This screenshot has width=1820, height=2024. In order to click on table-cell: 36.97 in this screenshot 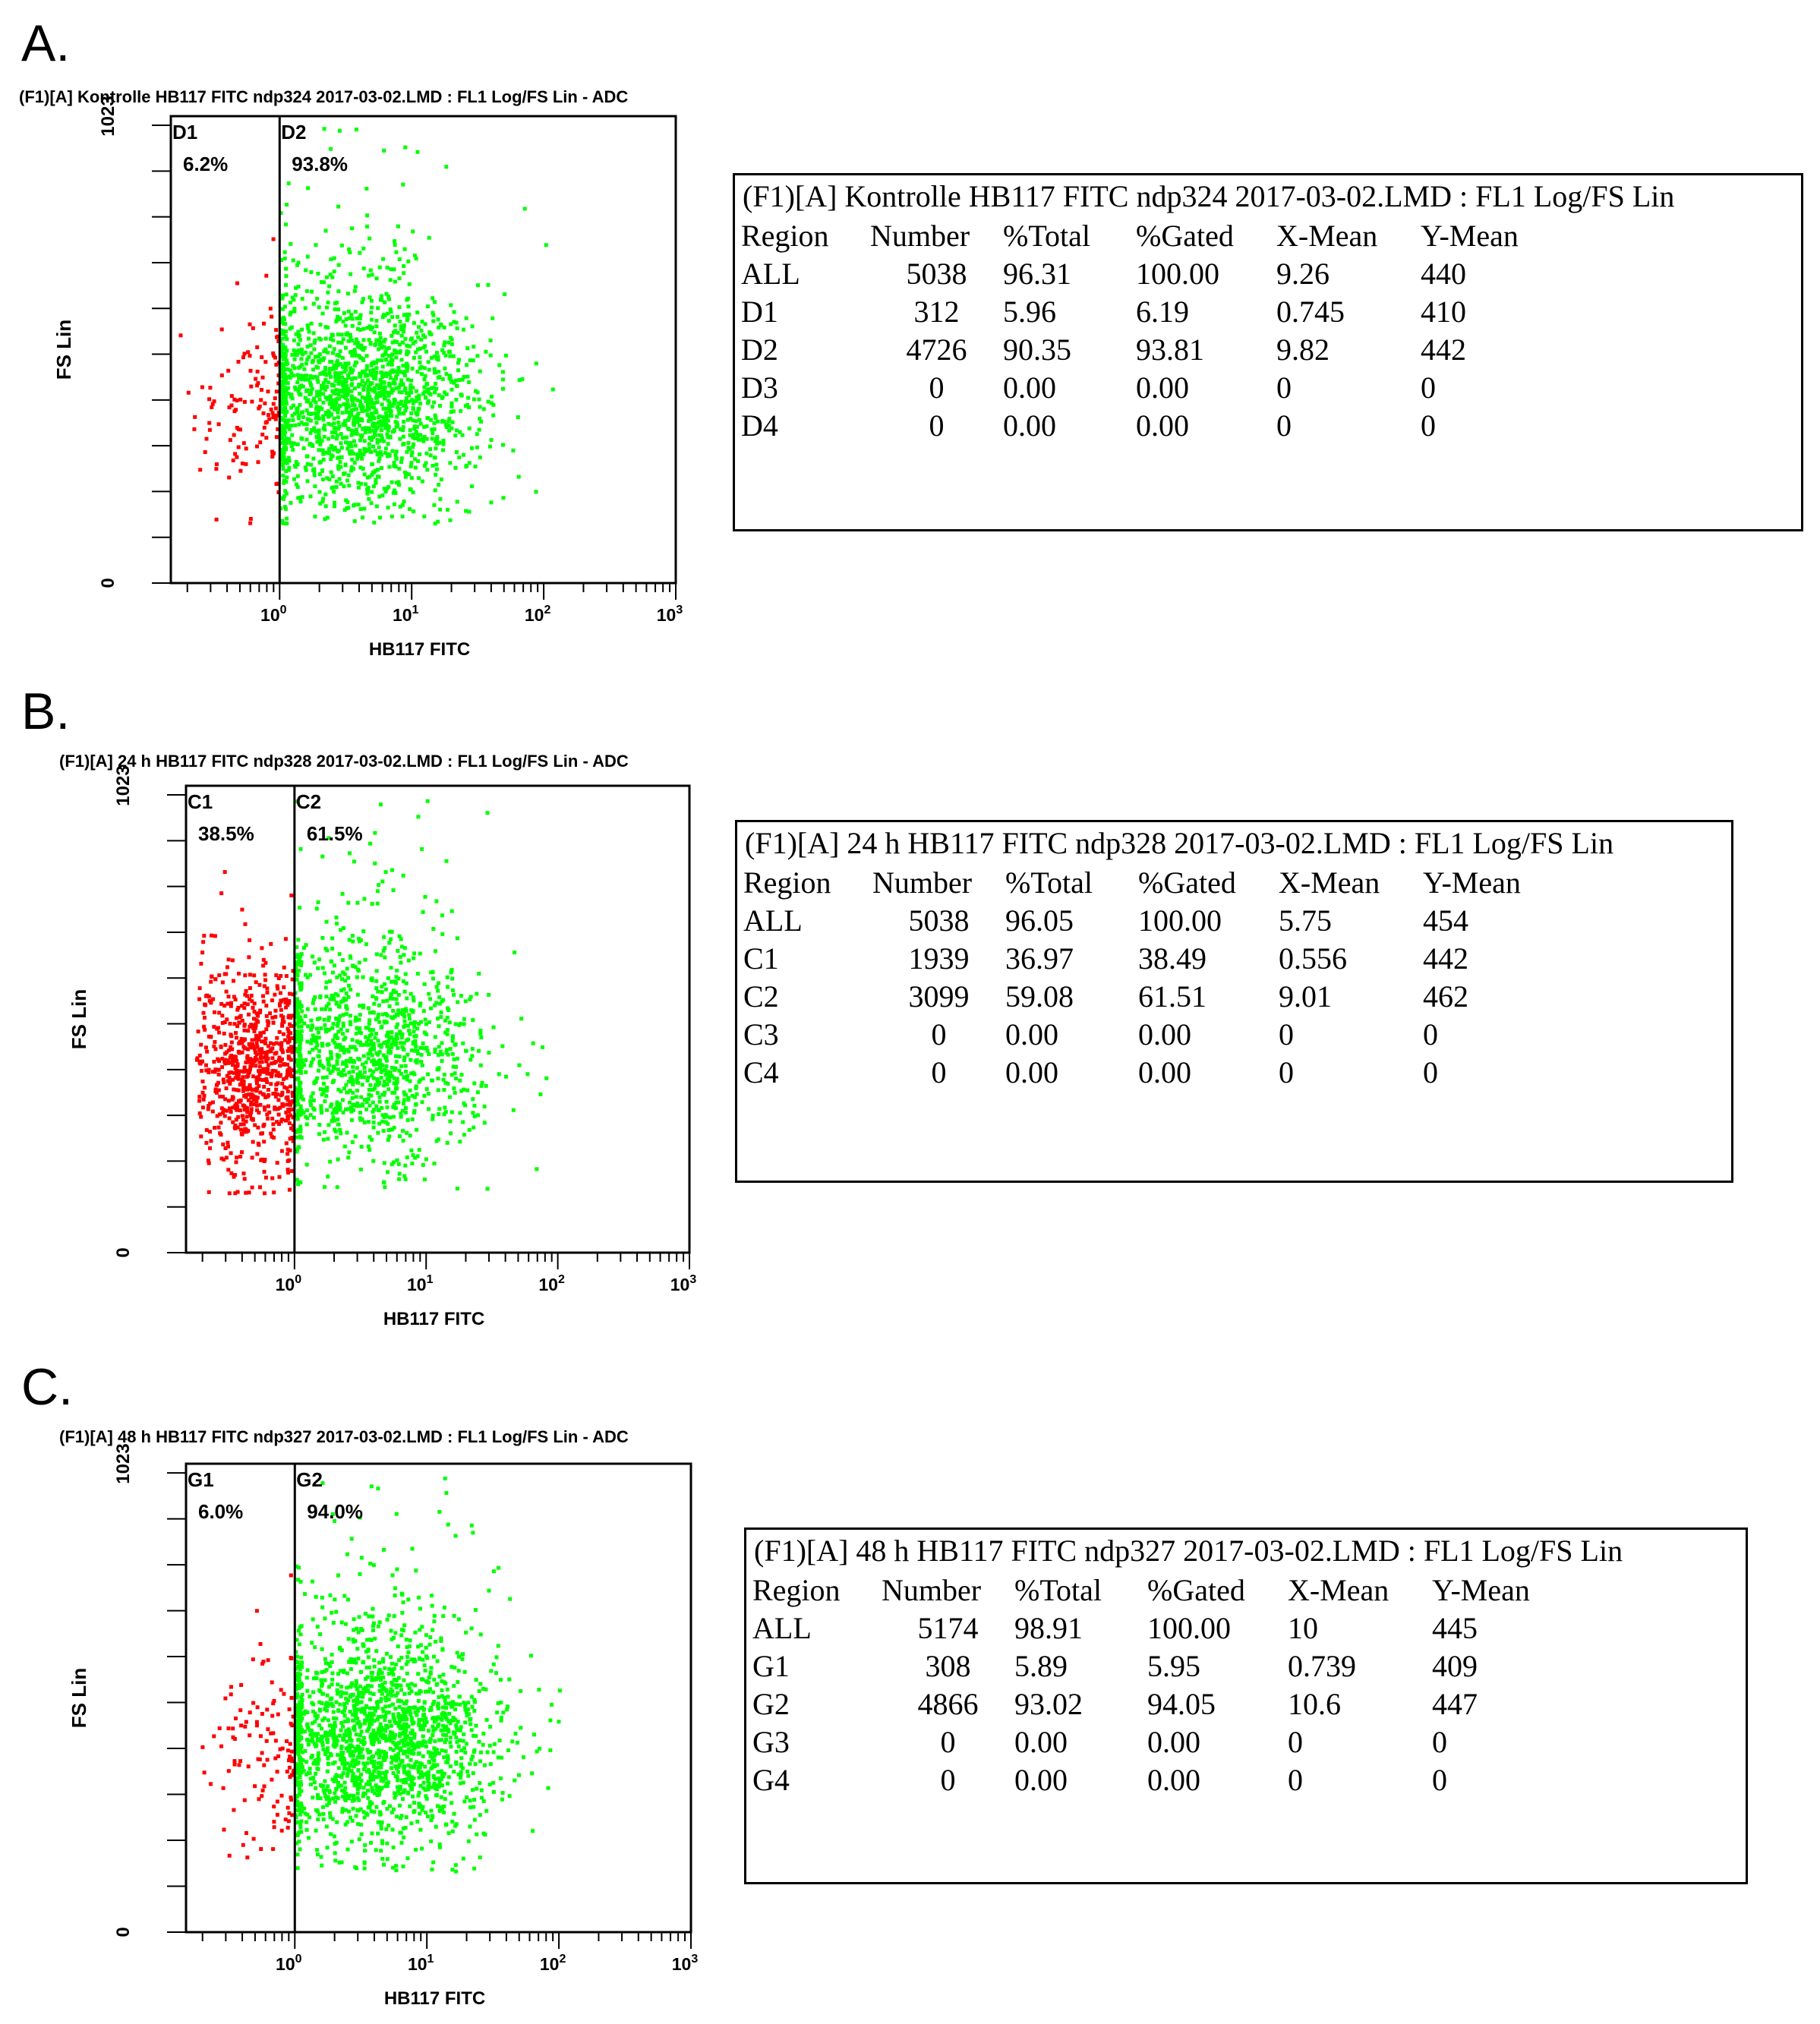, I will do `click(1039, 958)`.